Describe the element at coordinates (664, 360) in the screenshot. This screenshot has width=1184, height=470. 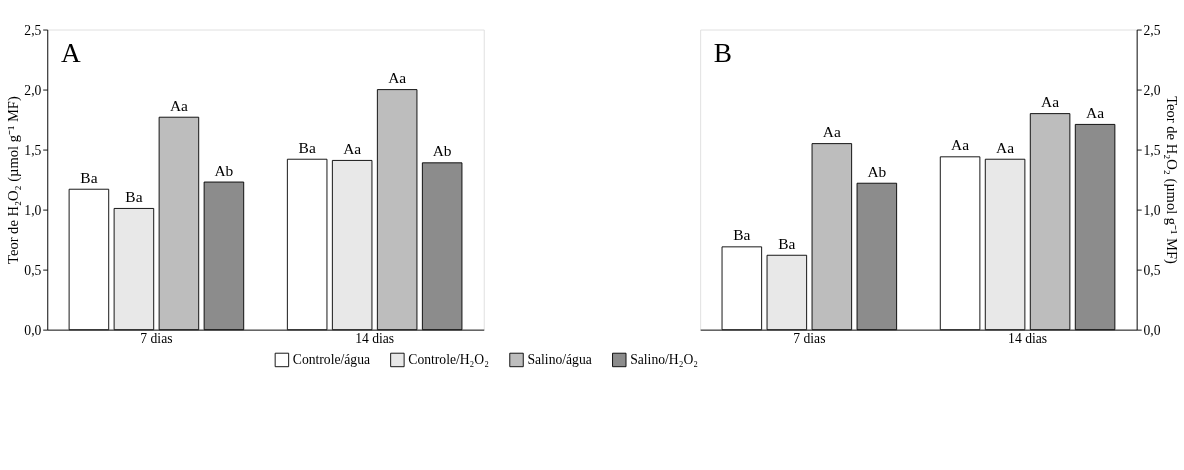
I see `legend-label: Salino/H₂O₂` at that location.